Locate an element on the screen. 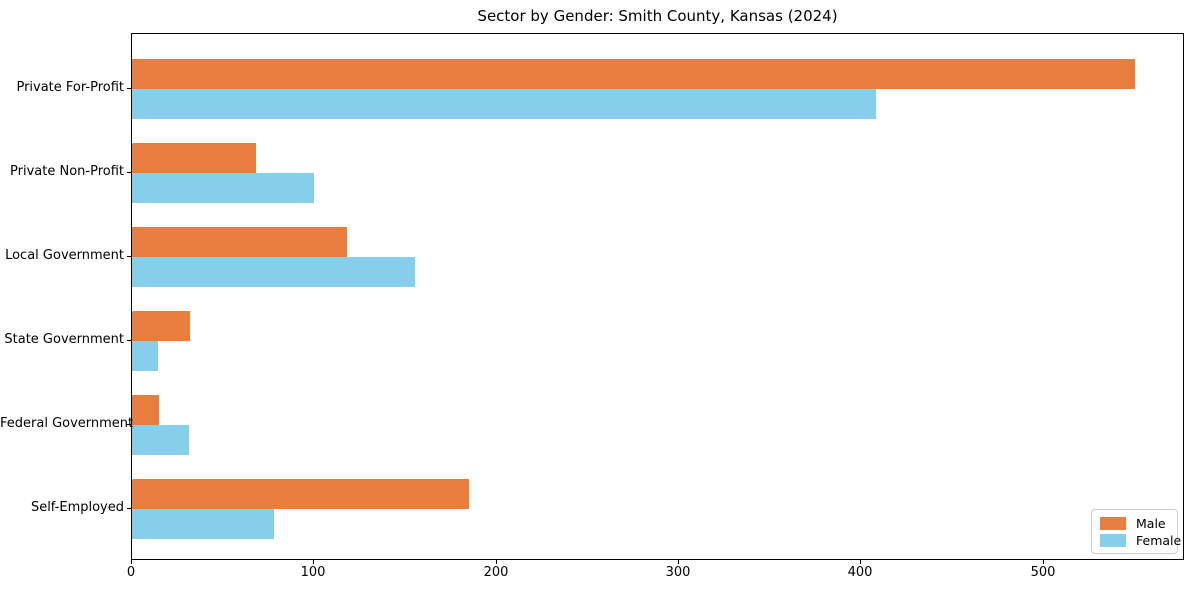 This screenshot has width=1200, height=600. female-swatch is located at coordinates (1113, 540).